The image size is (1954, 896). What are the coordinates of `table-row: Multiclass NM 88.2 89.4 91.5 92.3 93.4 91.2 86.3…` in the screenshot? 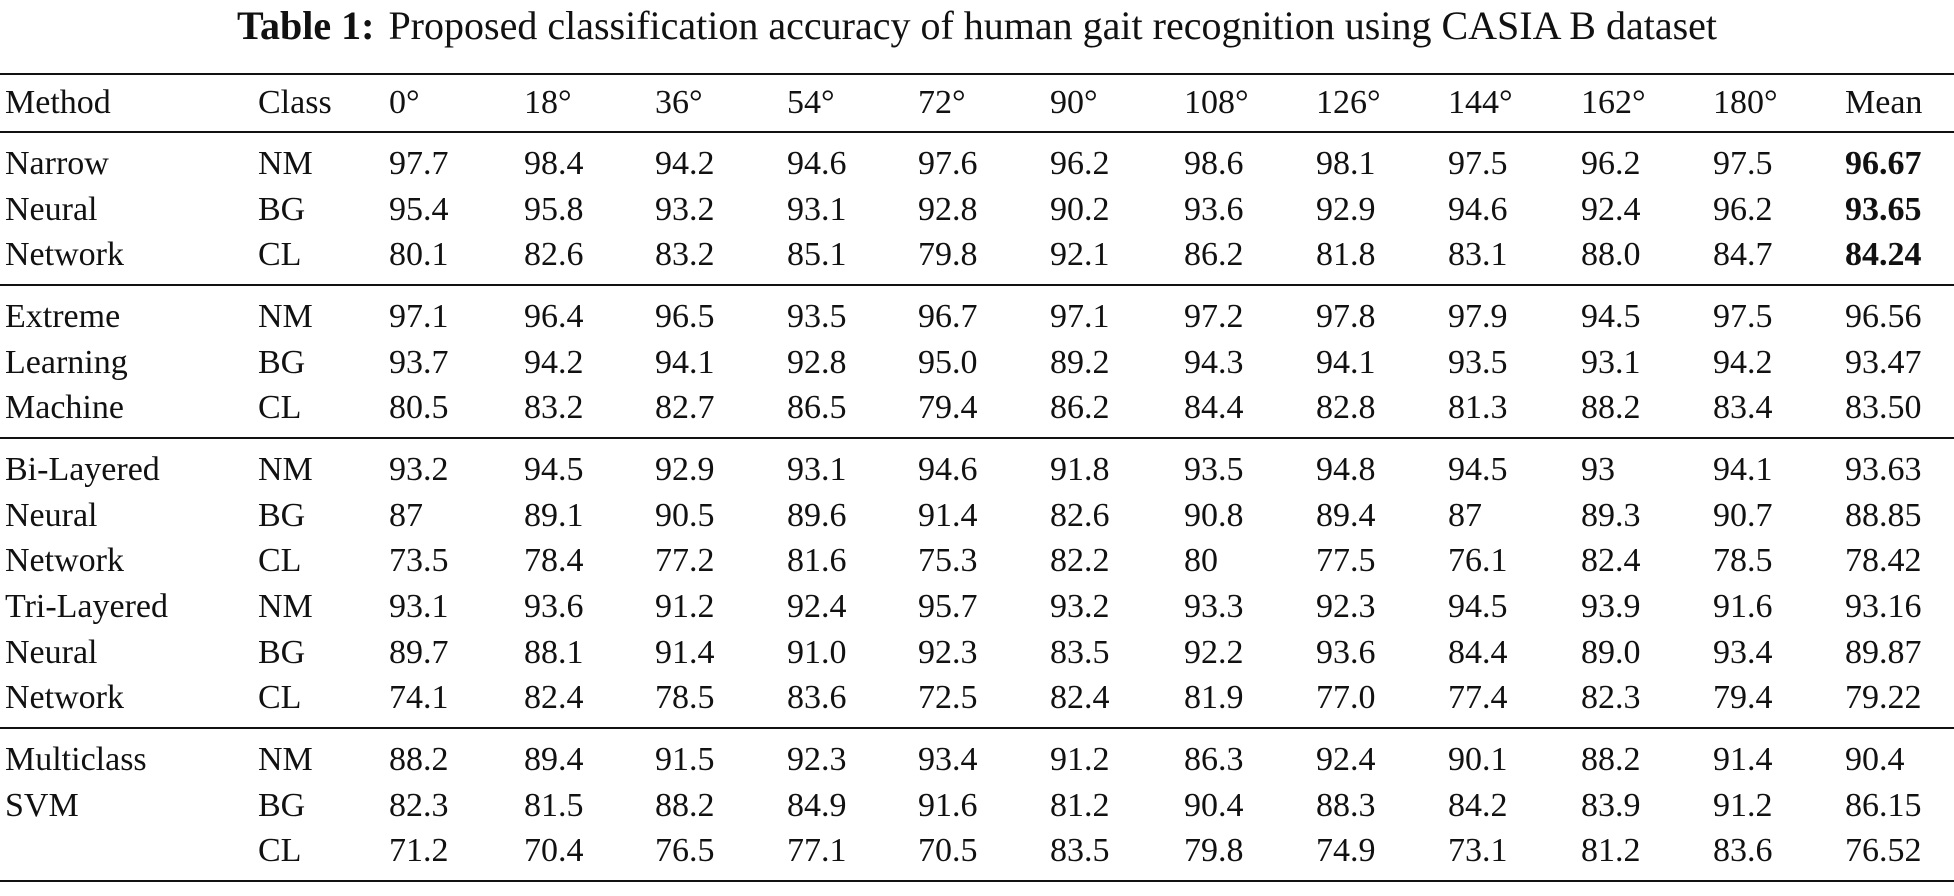 It's located at (977, 755).